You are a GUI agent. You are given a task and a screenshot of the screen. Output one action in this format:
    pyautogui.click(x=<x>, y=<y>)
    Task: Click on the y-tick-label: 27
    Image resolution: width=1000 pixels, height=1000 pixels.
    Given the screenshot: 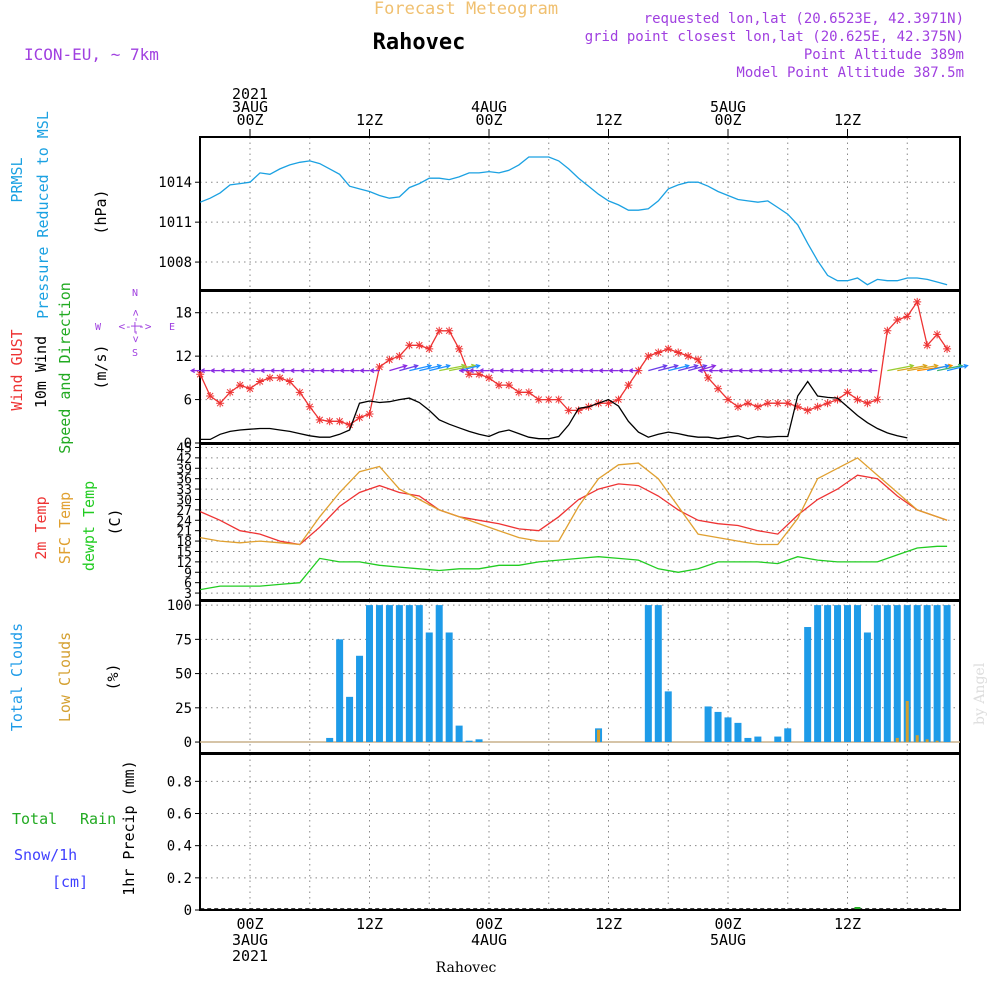 What is the action you would take?
    pyautogui.click(x=184, y=511)
    